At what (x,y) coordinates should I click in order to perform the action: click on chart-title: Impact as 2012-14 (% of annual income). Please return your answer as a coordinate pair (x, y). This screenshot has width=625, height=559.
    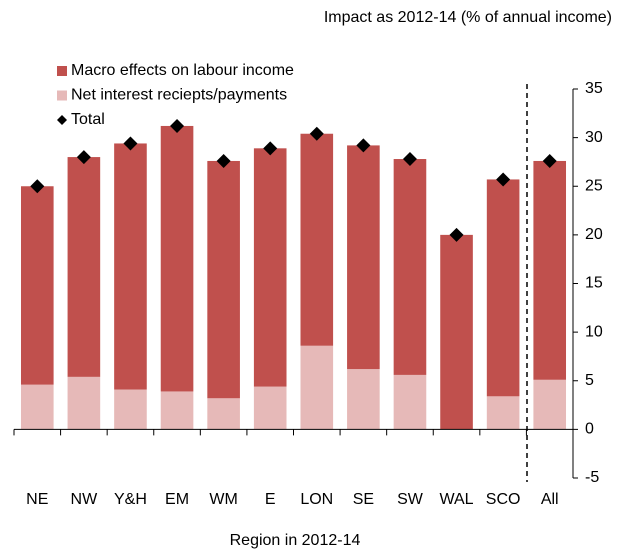
    Looking at the image, I should click on (468, 17).